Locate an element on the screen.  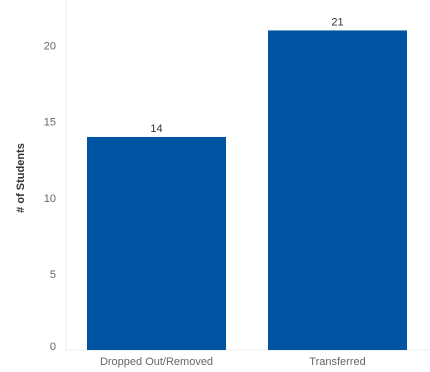
y-axis-ticks: 0 5 10 15 20 is located at coordinates (50, 197).